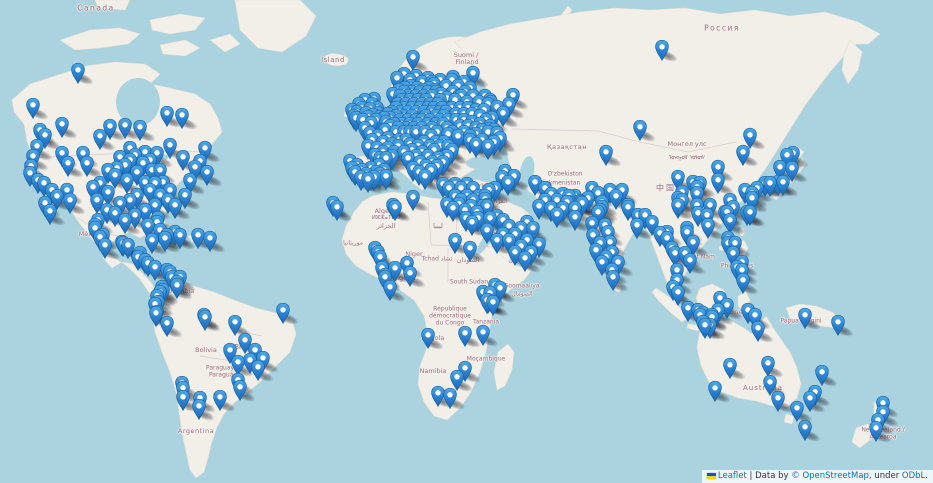 The width and height of the screenshot is (933, 483). I want to click on attribution-data-by: Data by, so click(773, 476).